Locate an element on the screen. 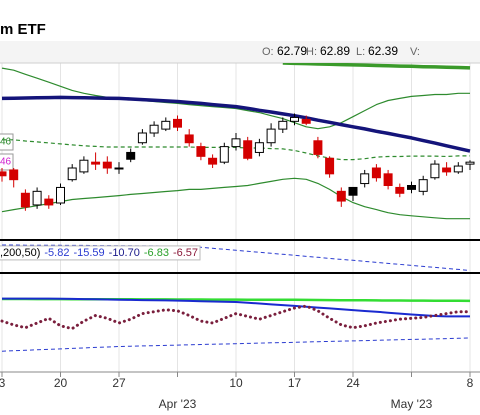 Image resolution: width=480 pixels, height=415 pixels. quote-value: 62.39 is located at coordinates (383, 51).